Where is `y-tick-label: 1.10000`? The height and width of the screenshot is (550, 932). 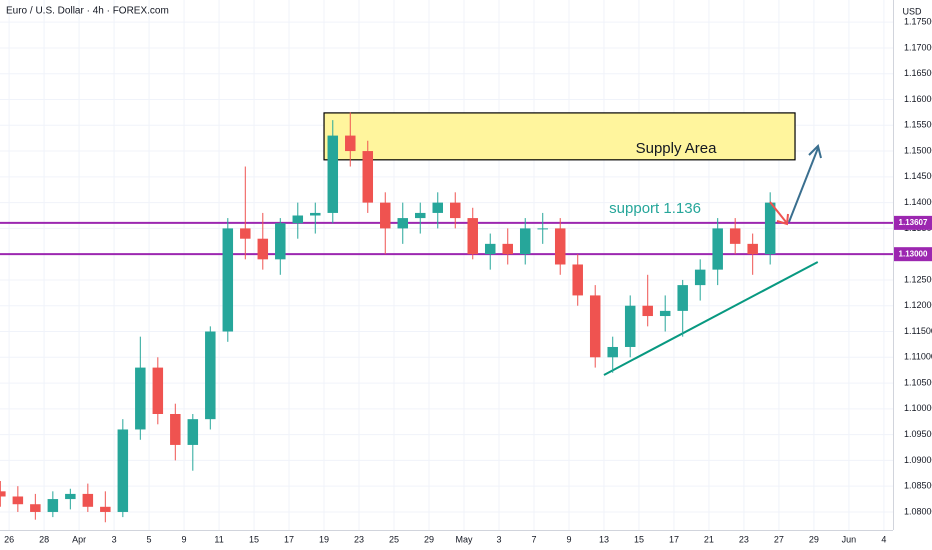 y-tick-label: 1.10000 is located at coordinates (918, 408).